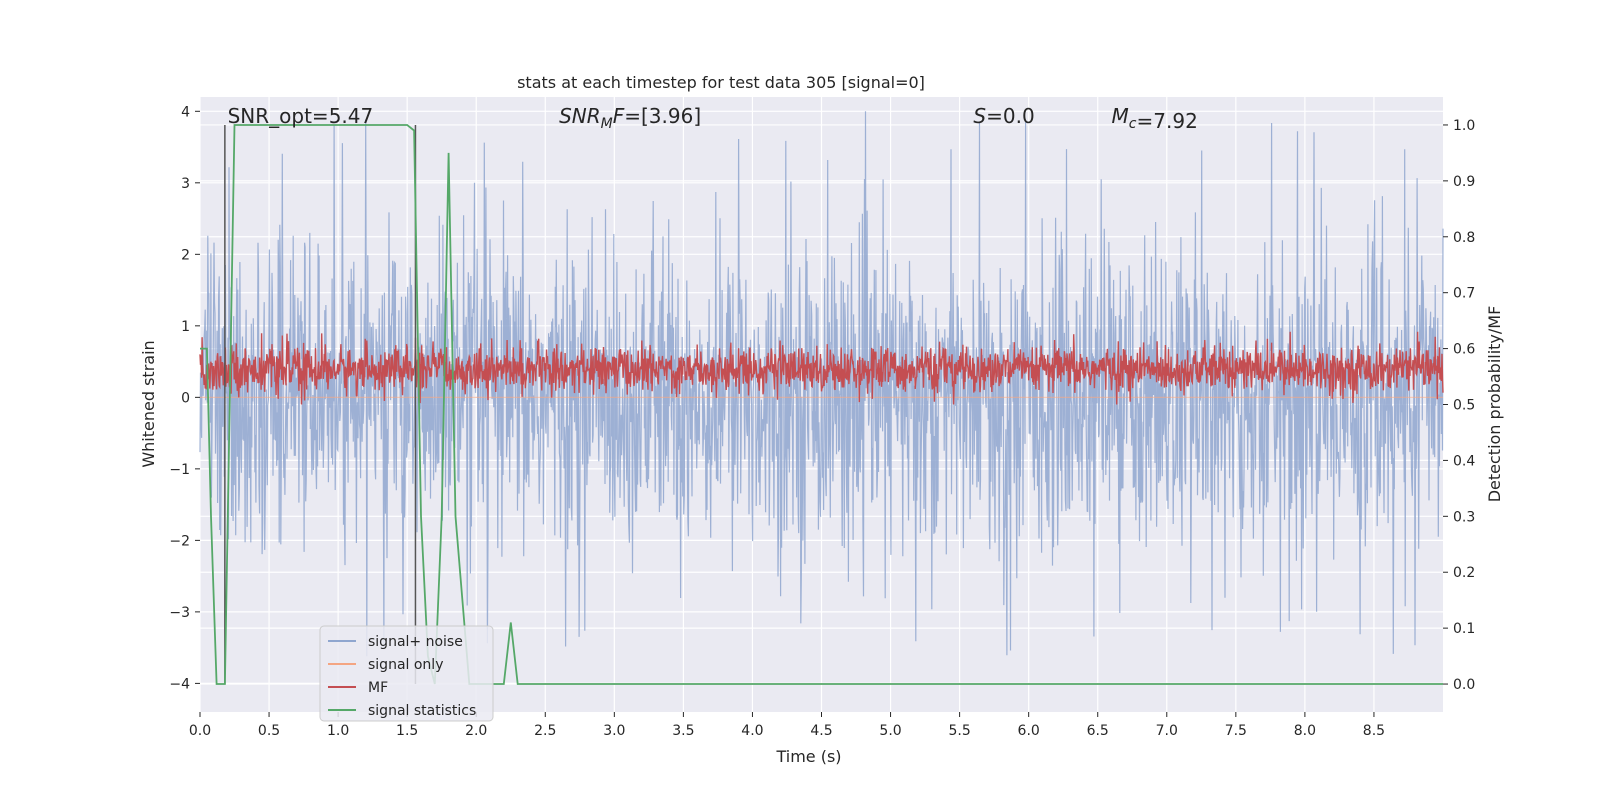 This screenshot has height=800, width=1600. What do you see at coordinates (200, 731) in the screenshot?
I see `x-tick-label: 0.0` at bounding box center [200, 731].